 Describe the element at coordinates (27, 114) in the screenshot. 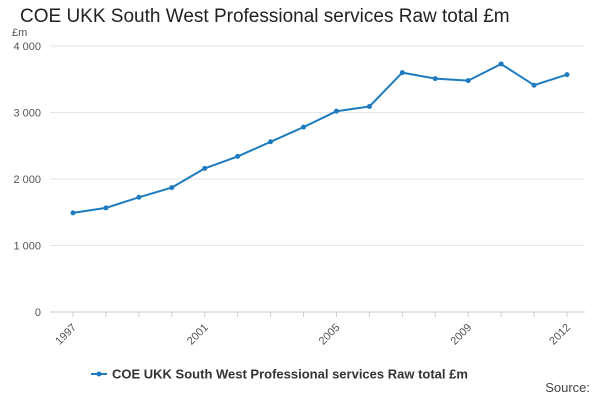

I see `y-tick-label: 3 000` at that location.